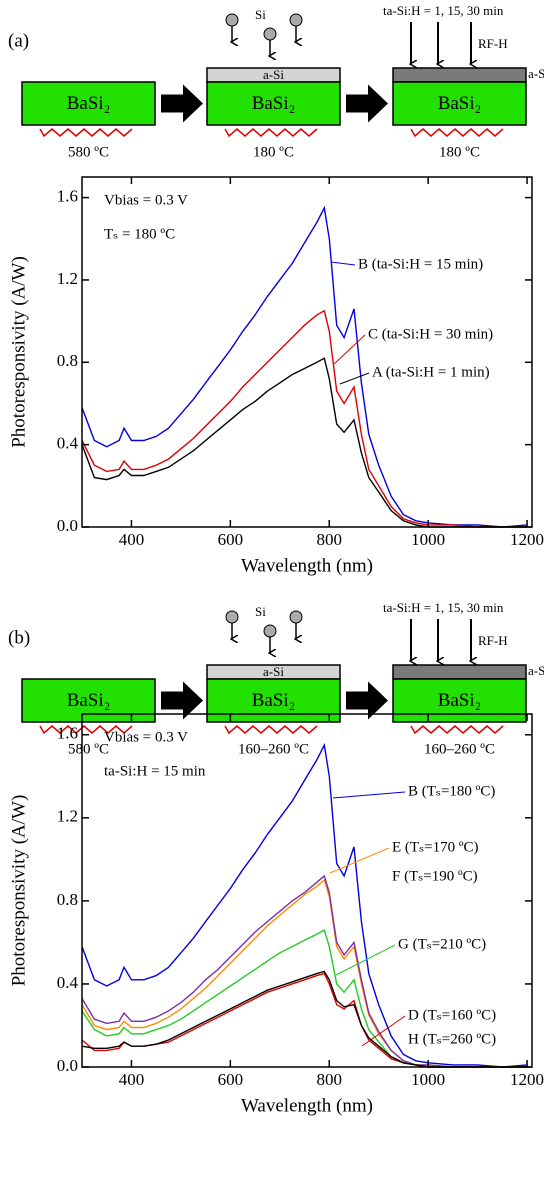 The width and height of the screenshot is (544, 1192). What do you see at coordinates (451, 791) in the screenshot?
I see `series-label: B (Tₛ=180 ºC)` at bounding box center [451, 791].